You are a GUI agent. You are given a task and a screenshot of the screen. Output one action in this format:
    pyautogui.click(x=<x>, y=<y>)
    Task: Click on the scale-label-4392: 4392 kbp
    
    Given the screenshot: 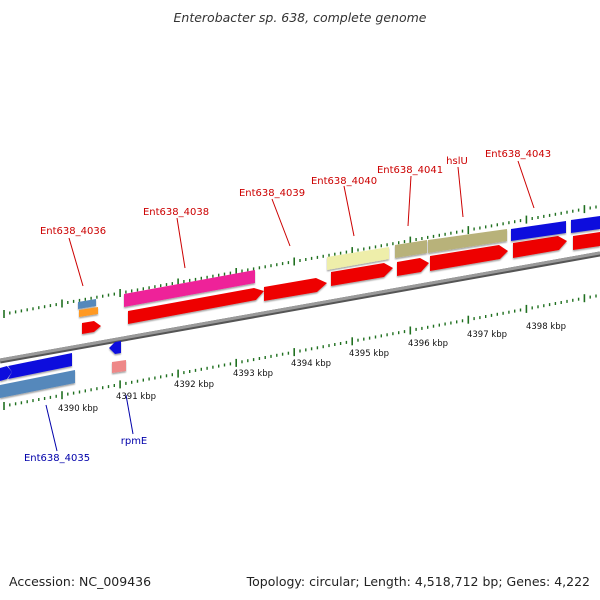 What is the action you would take?
    pyautogui.click(x=194, y=385)
    